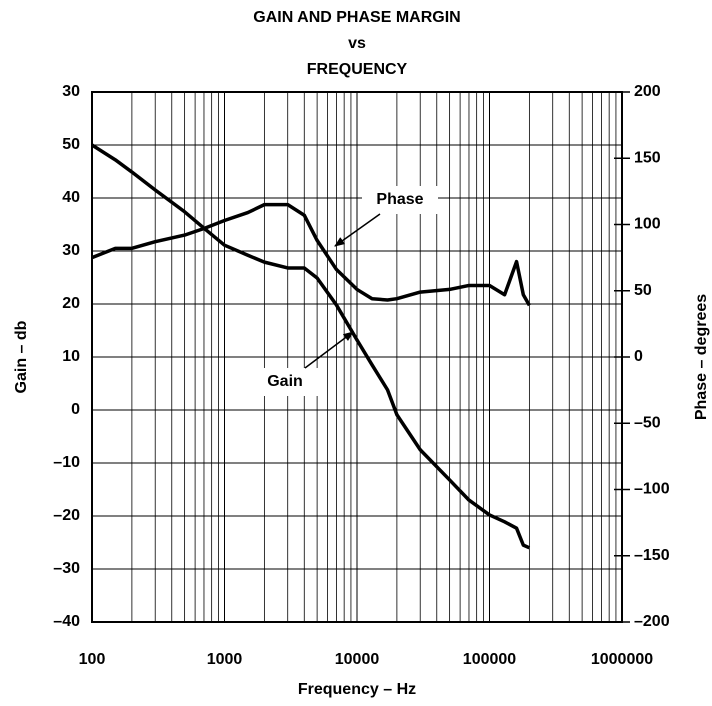 The height and width of the screenshot is (706, 712). I want to click on x-tick-label: 100, so click(92, 659).